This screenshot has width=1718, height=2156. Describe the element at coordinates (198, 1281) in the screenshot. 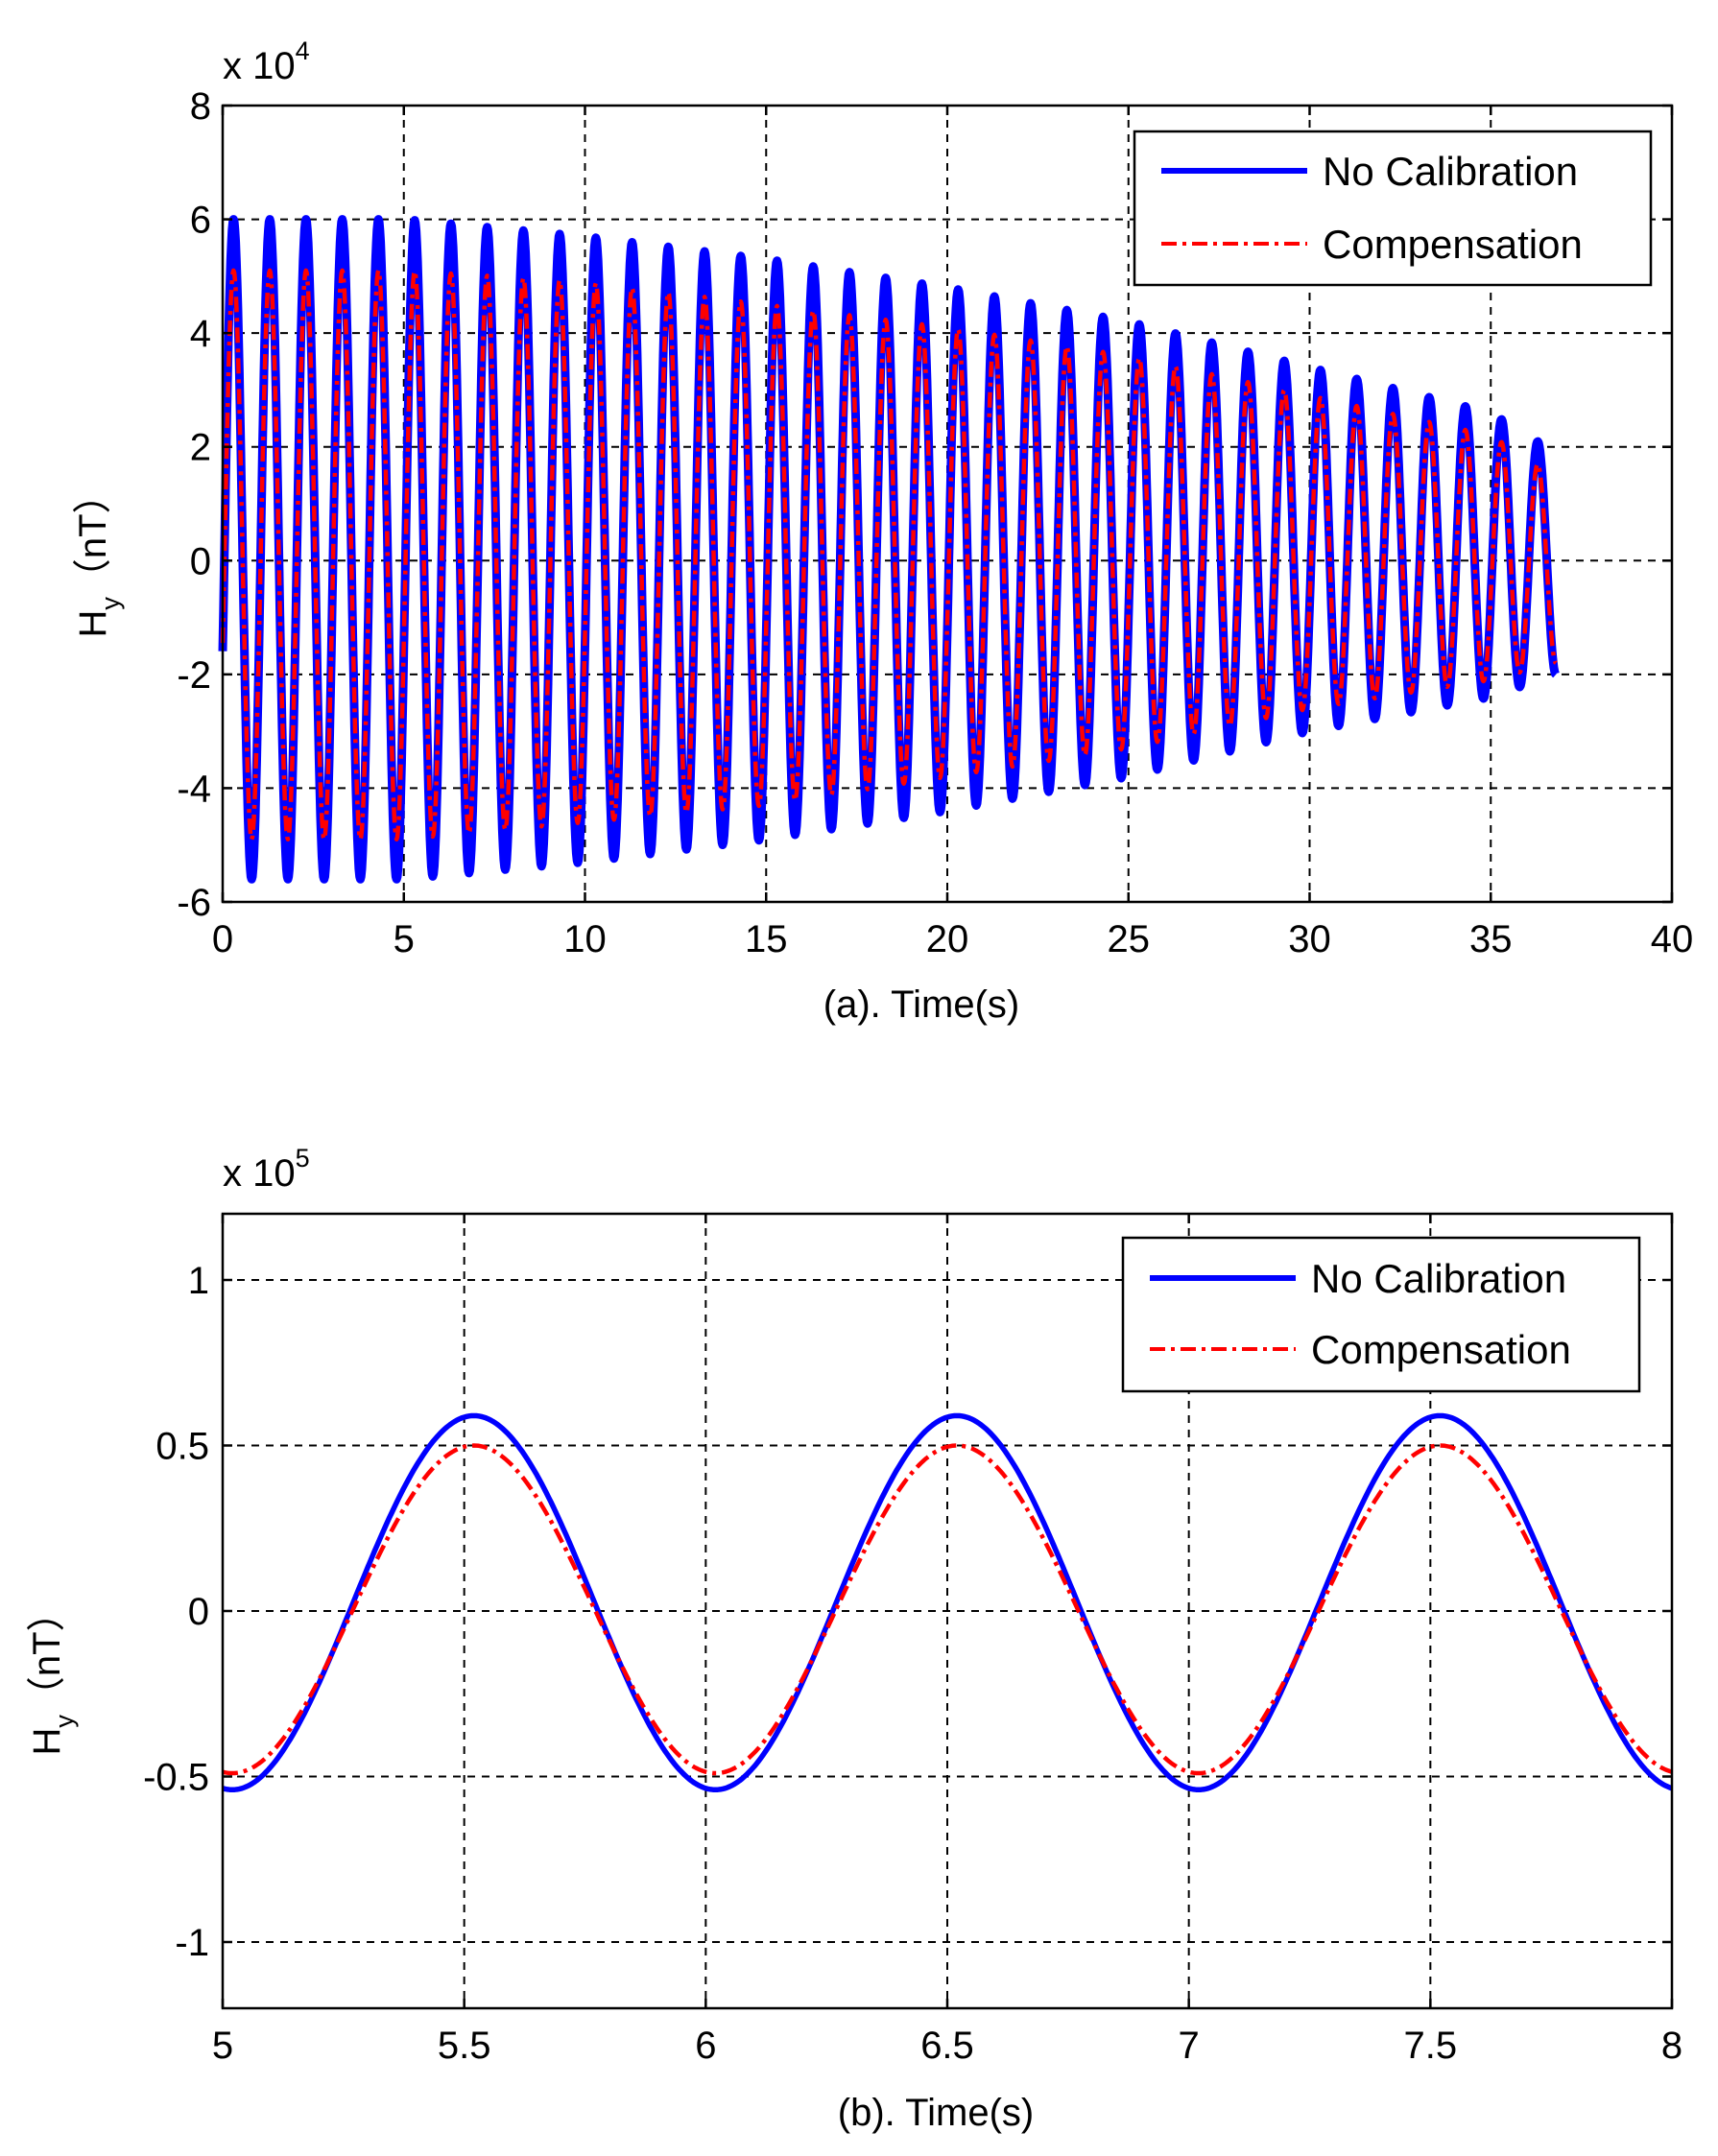

I see `b-y-tick-label-4: 1` at that location.